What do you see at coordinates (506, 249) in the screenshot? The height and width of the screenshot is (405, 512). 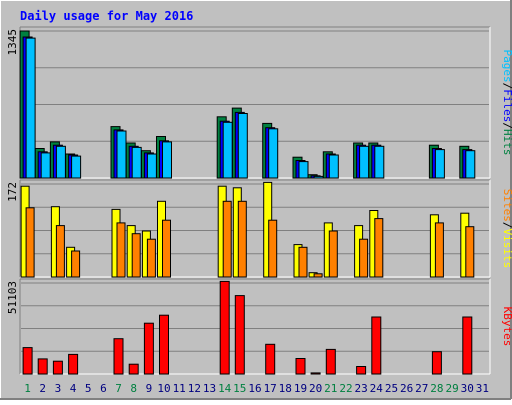 I see `legend-item-2: Visits` at bounding box center [506, 249].